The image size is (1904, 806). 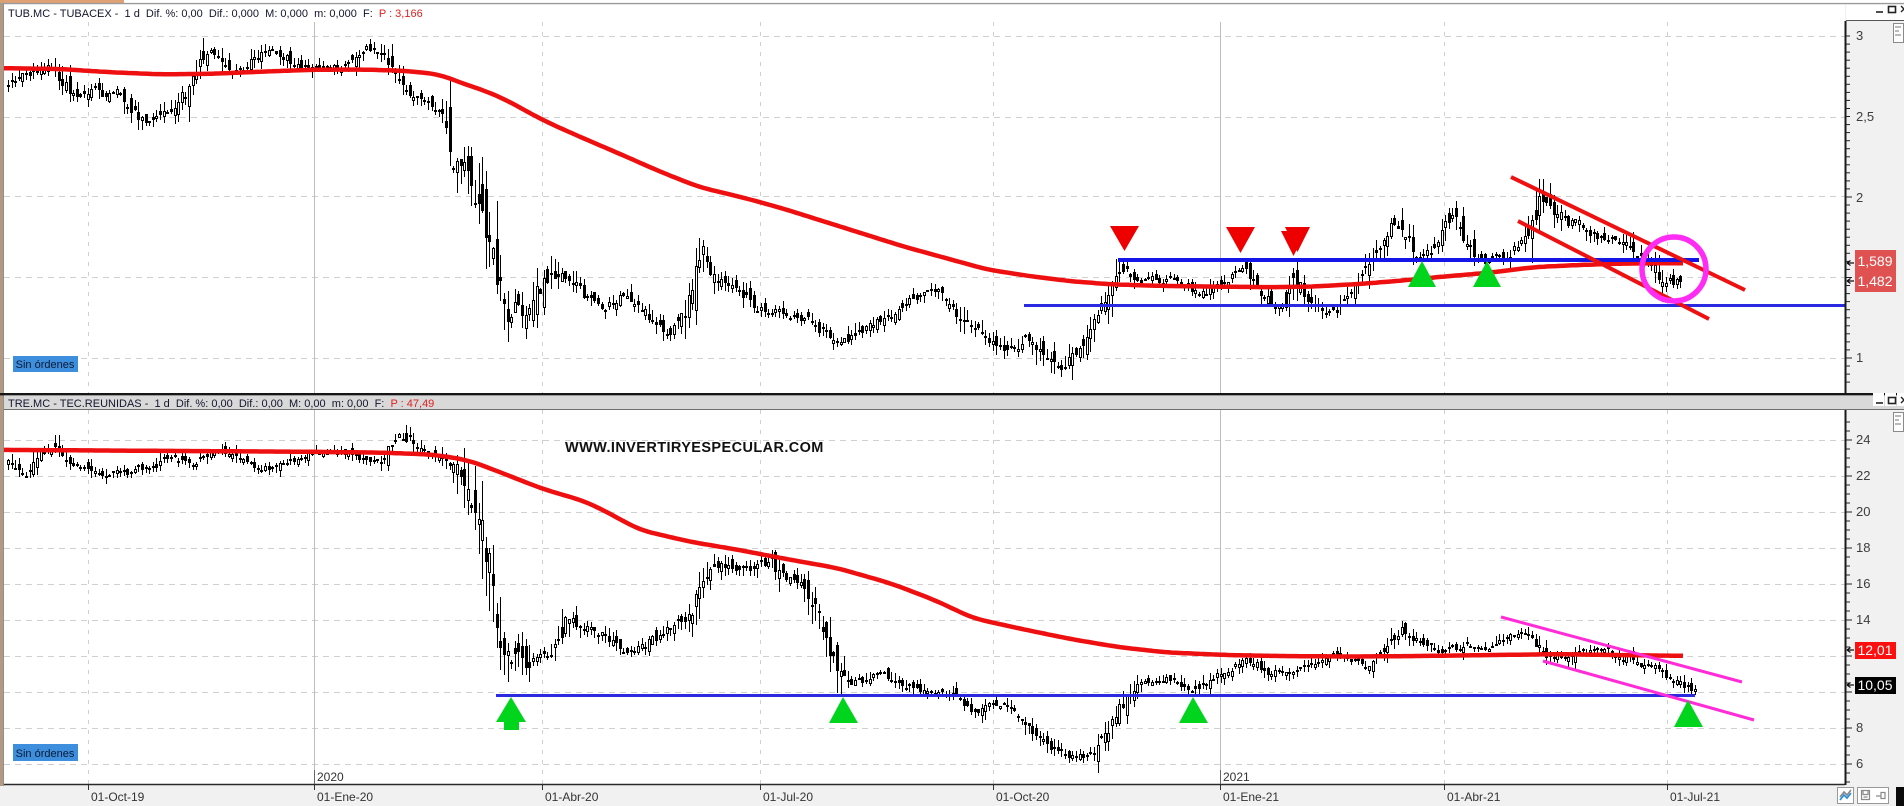 What do you see at coordinates (345, 797) in the screenshot?
I see `svg-text: 01-Ene-20` at bounding box center [345, 797].